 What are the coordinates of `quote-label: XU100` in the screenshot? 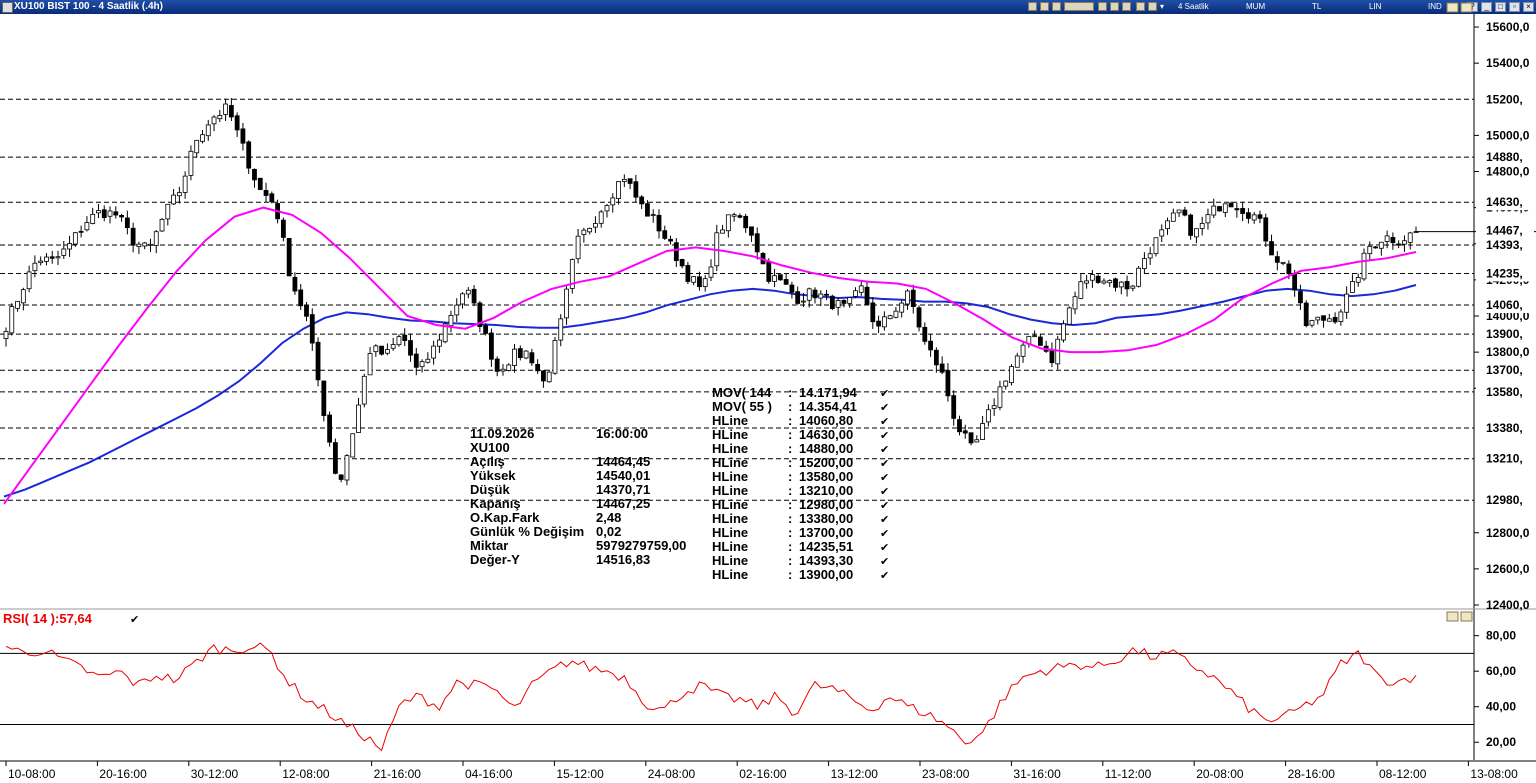 It's located at (490, 447).